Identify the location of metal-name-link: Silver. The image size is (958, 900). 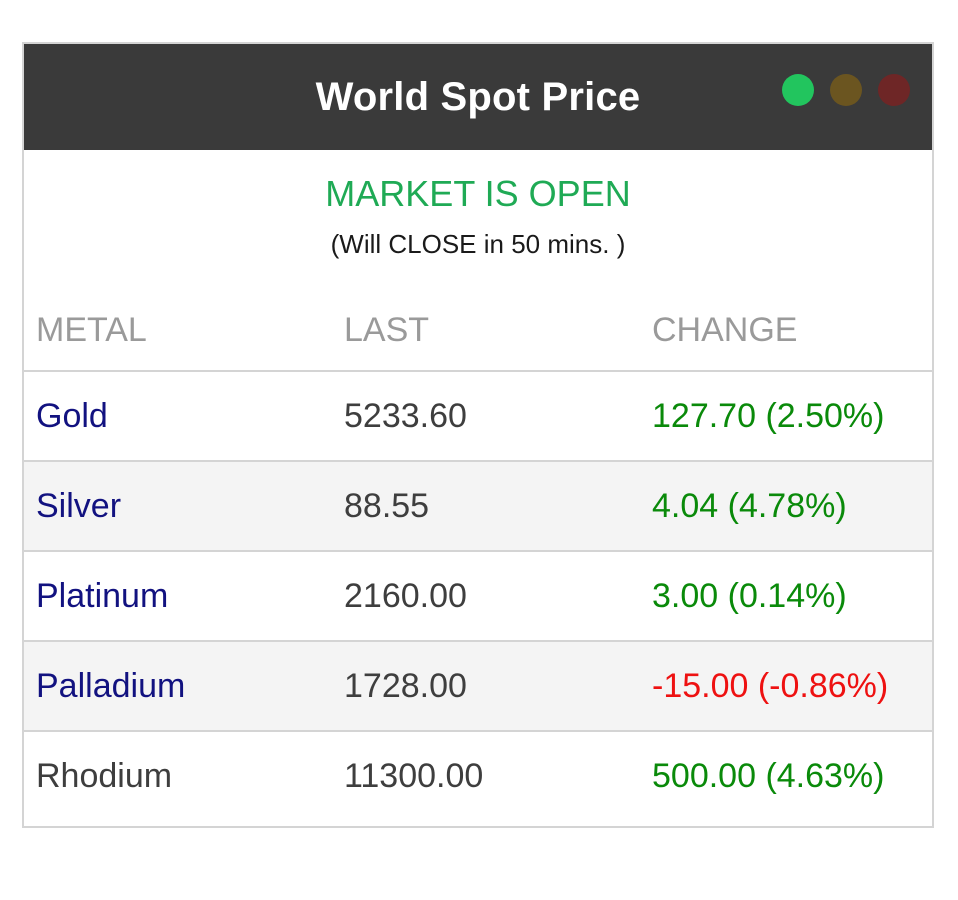
(178, 506).